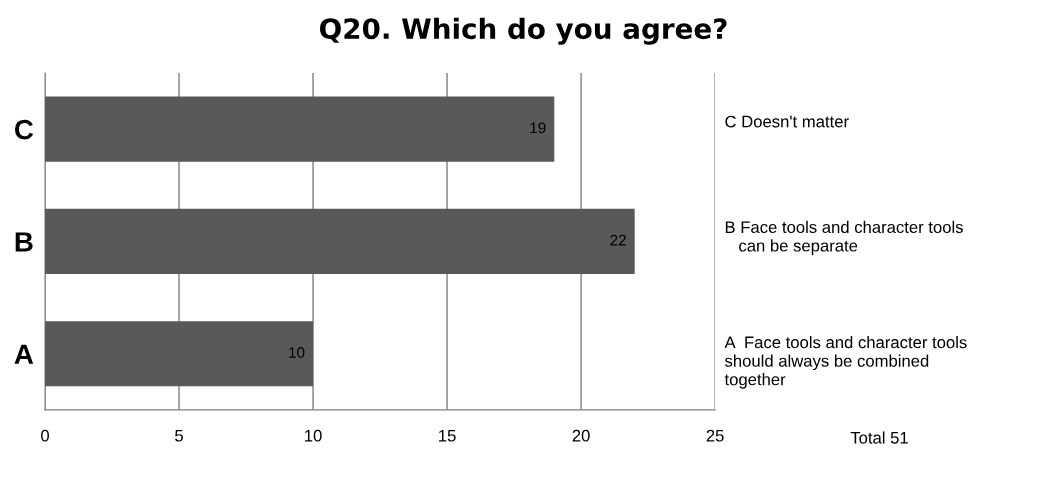 The height and width of the screenshot is (480, 1047). I want to click on x-tick-label: 10, so click(313, 435).